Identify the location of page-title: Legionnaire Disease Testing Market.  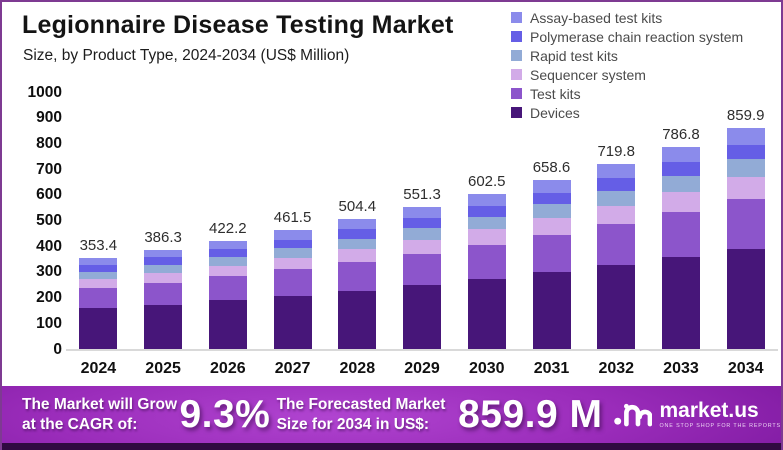
(238, 25).